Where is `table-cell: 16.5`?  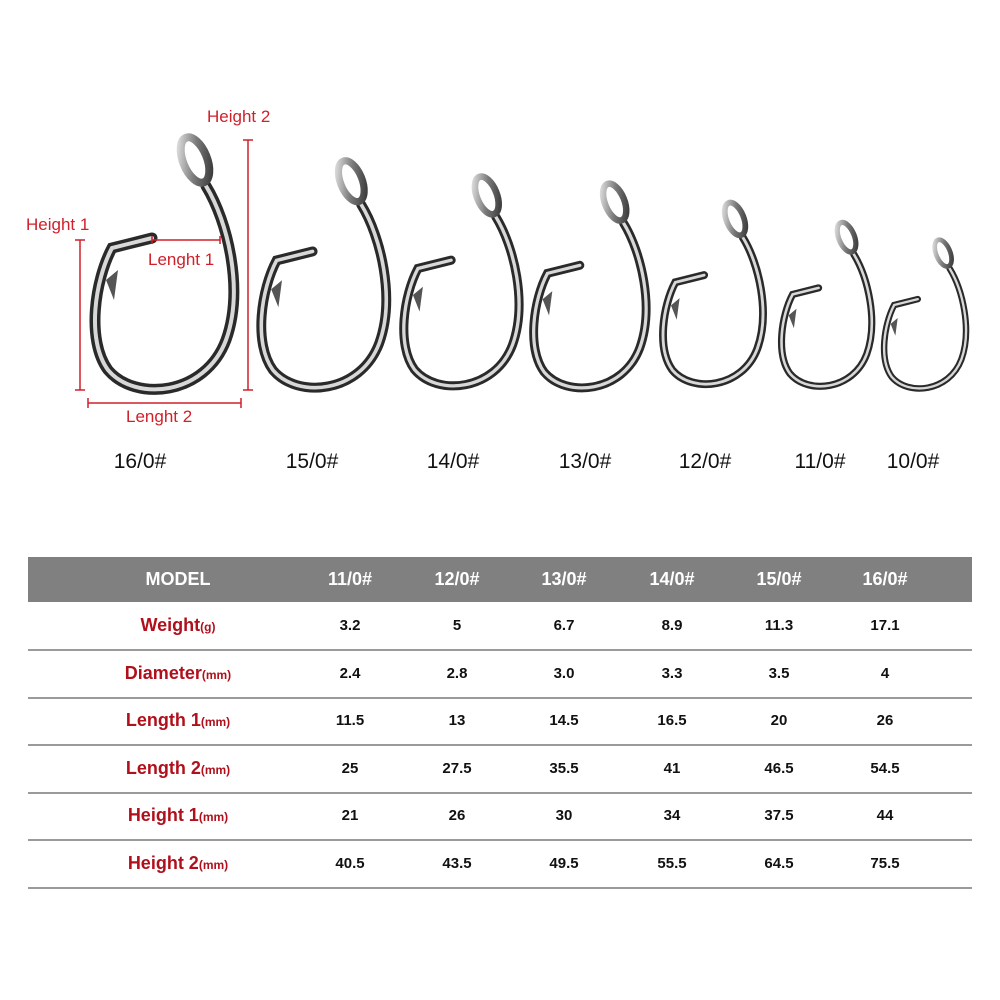
table-cell: 16.5 is located at coordinates (672, 720).